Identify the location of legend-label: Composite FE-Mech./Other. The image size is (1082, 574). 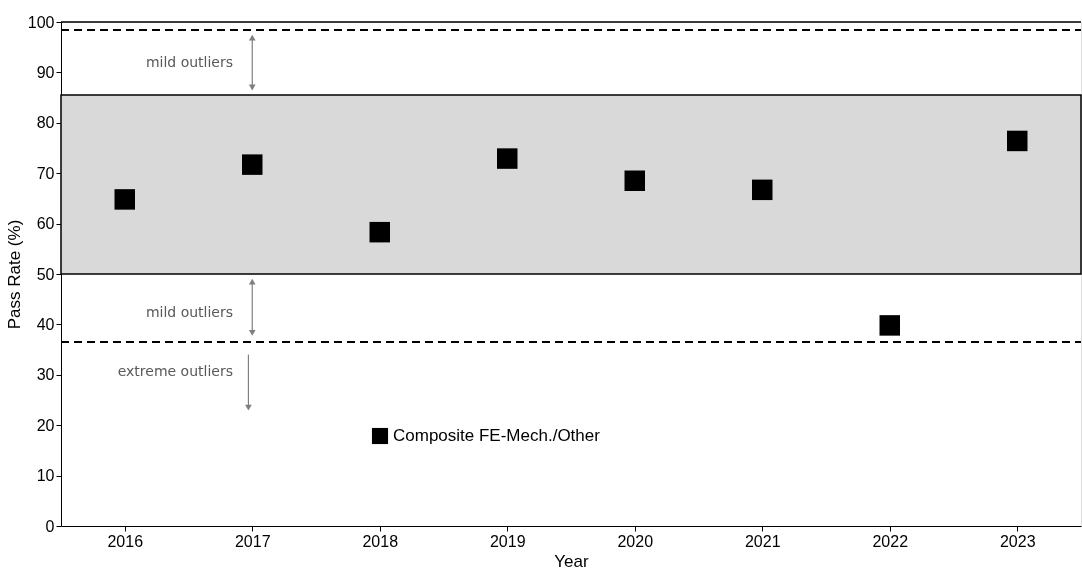
(497, 435).